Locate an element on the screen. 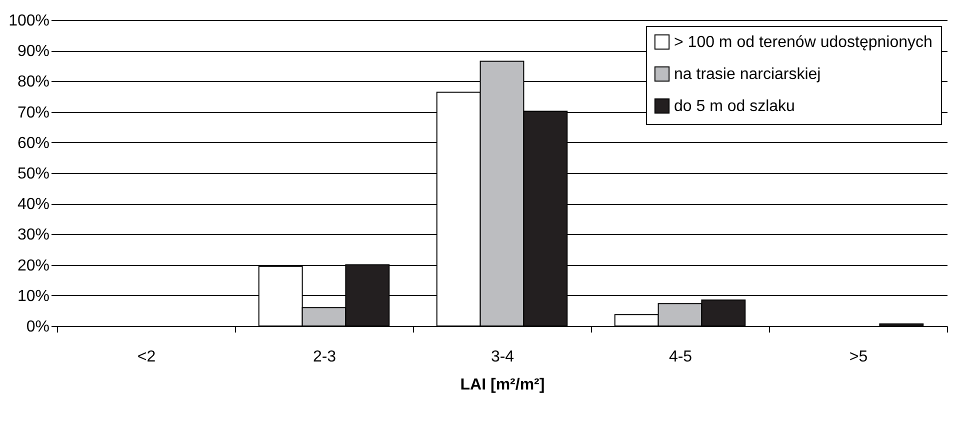 This screenshot has height=421, width=979. y-tick-label: 30% is located at coordinates (33, 235).